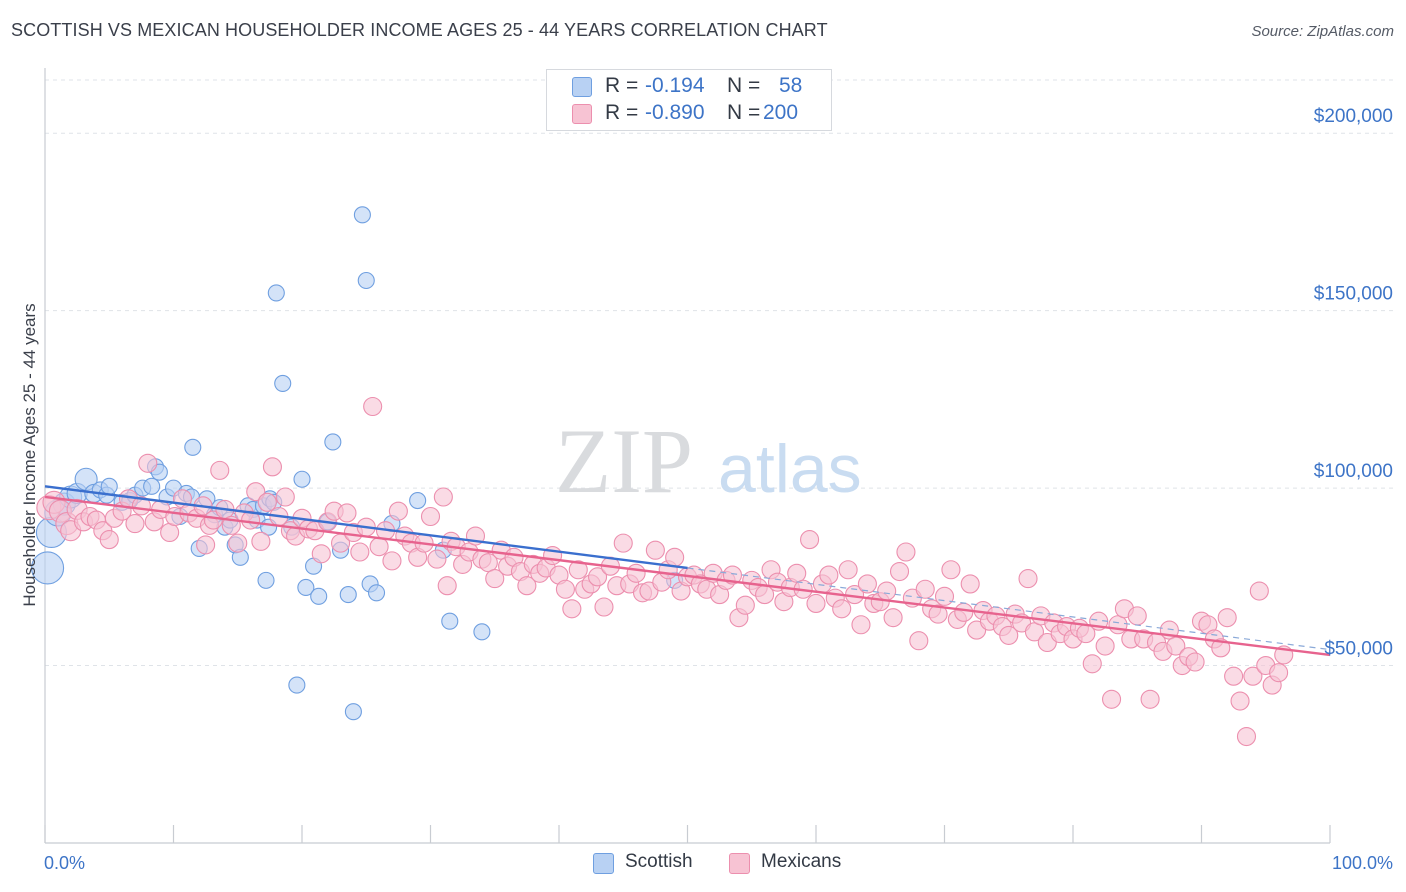  I want to click on y-tick-label: $200,000, so click(1353, 116).